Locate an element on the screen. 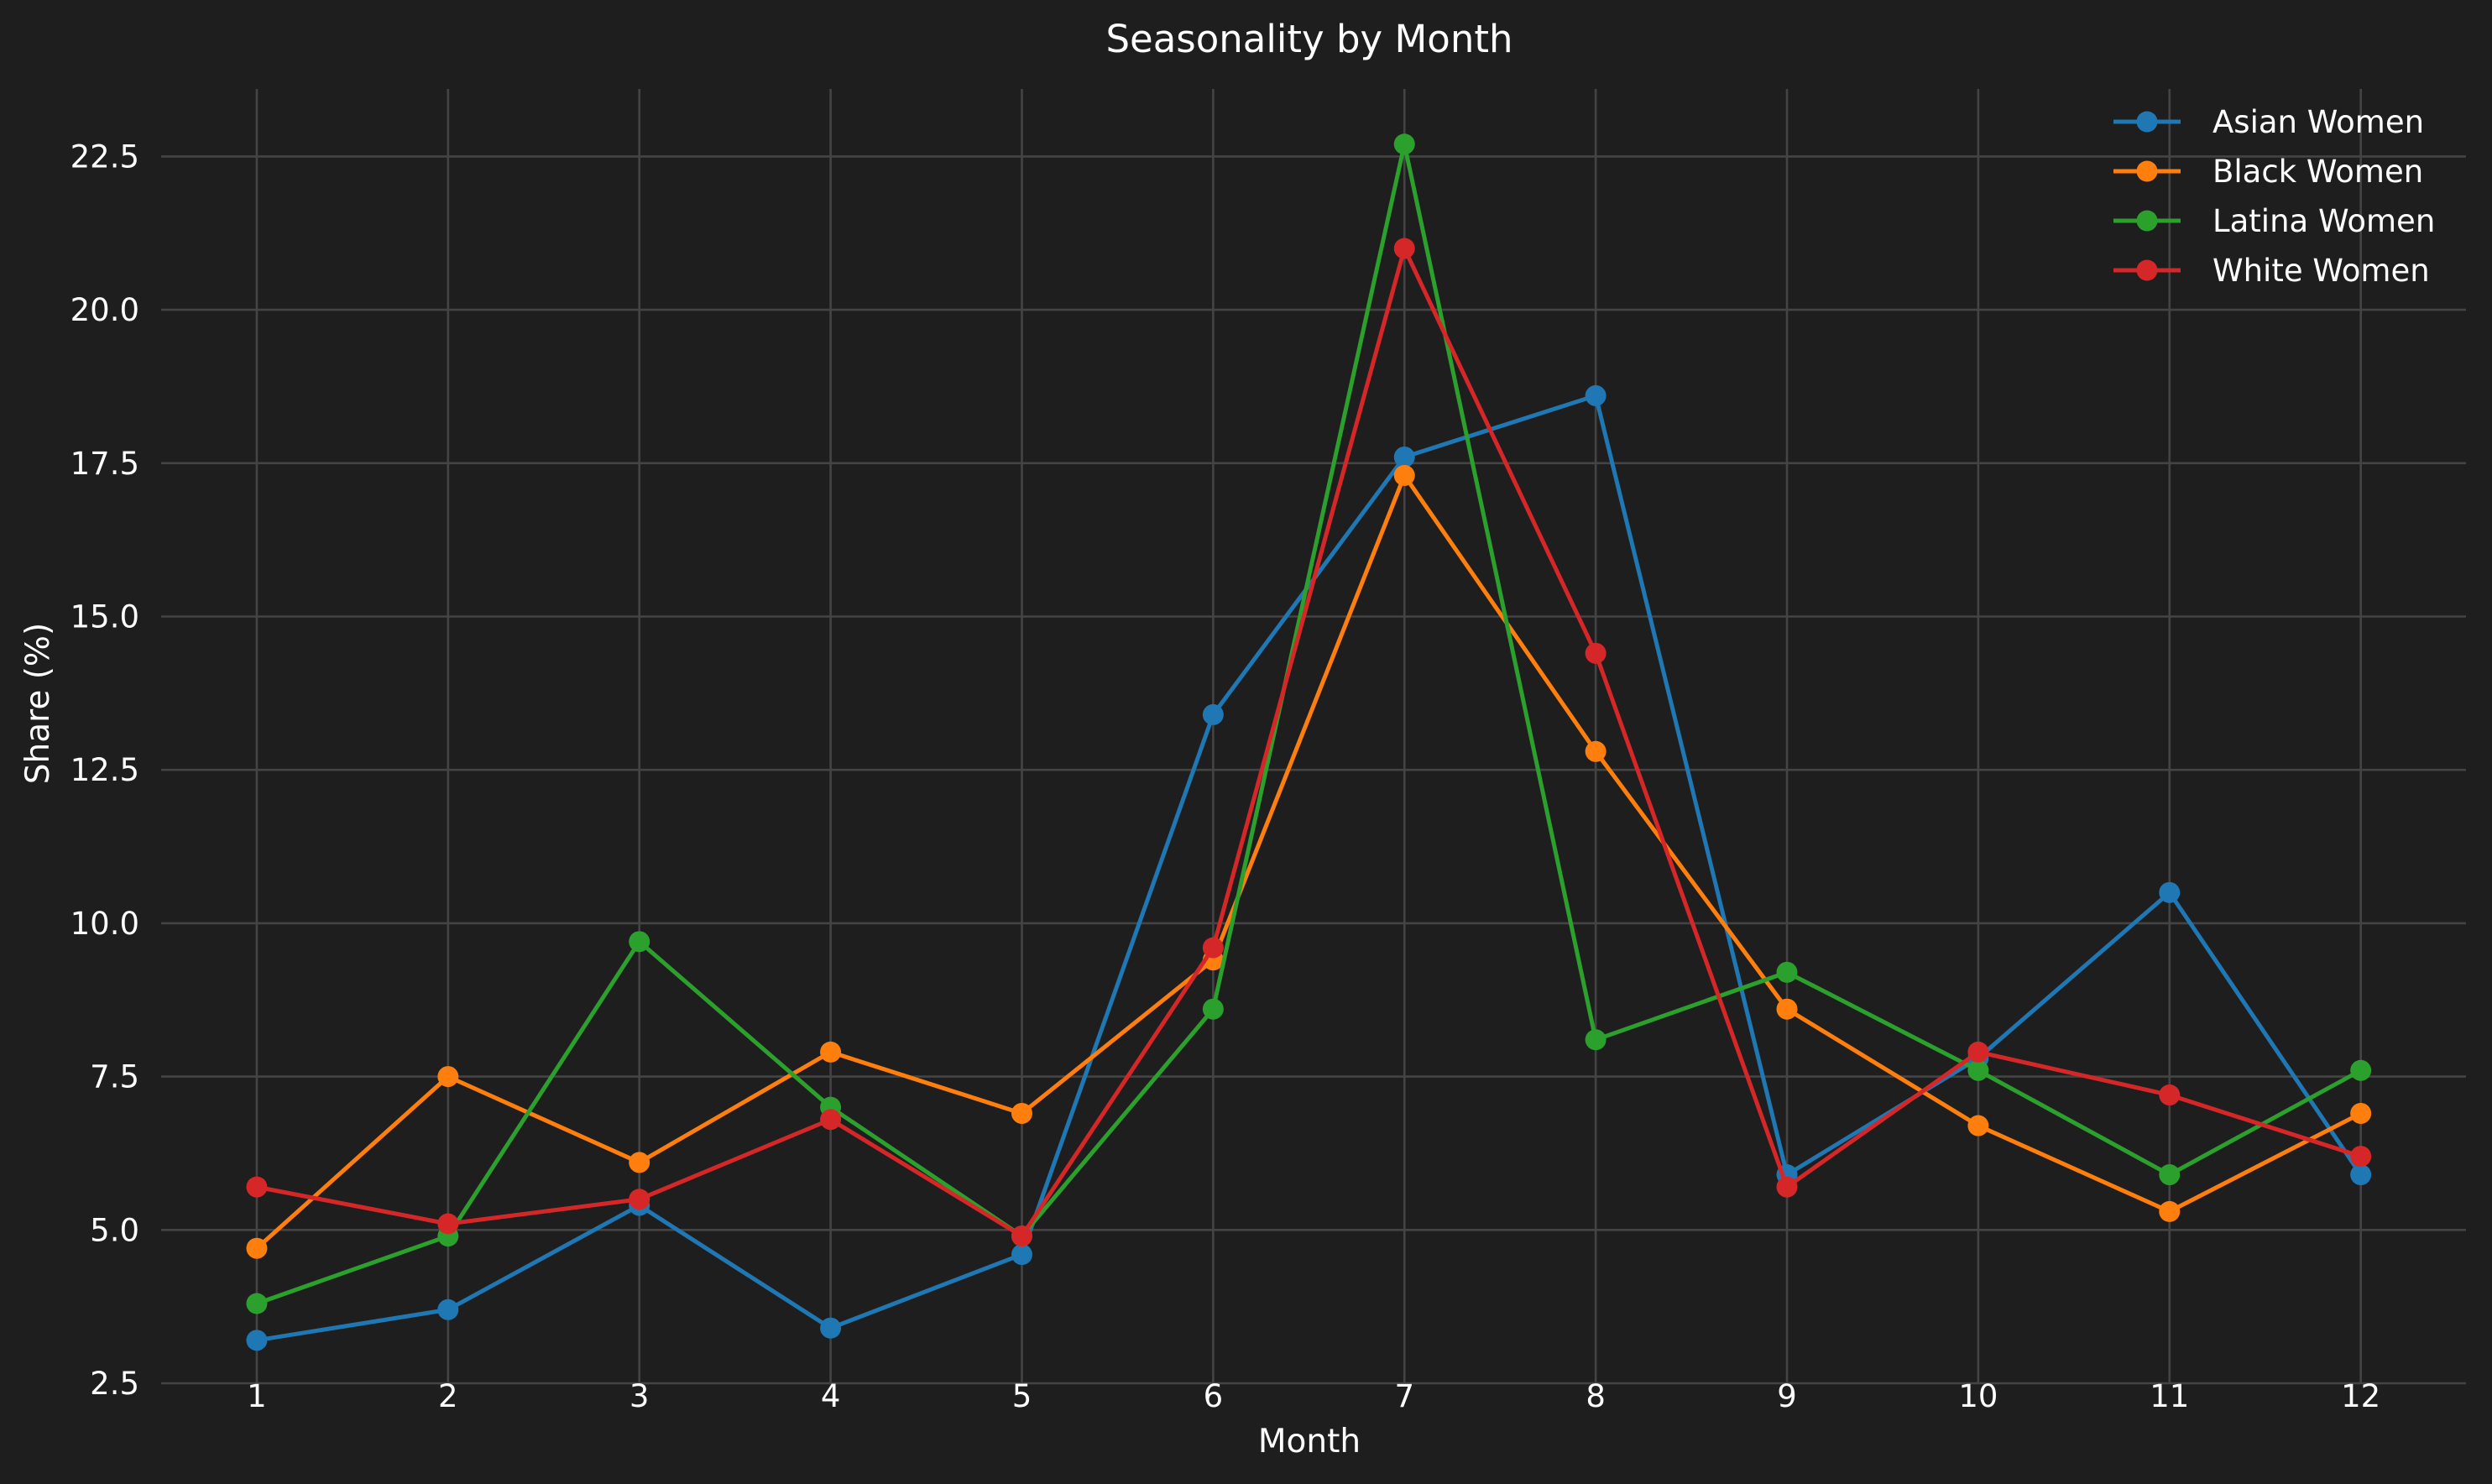 The width and height of the screenshot is (2492, 1484). y-tick-label: 7.5 is located at coordinates (114, 1077).